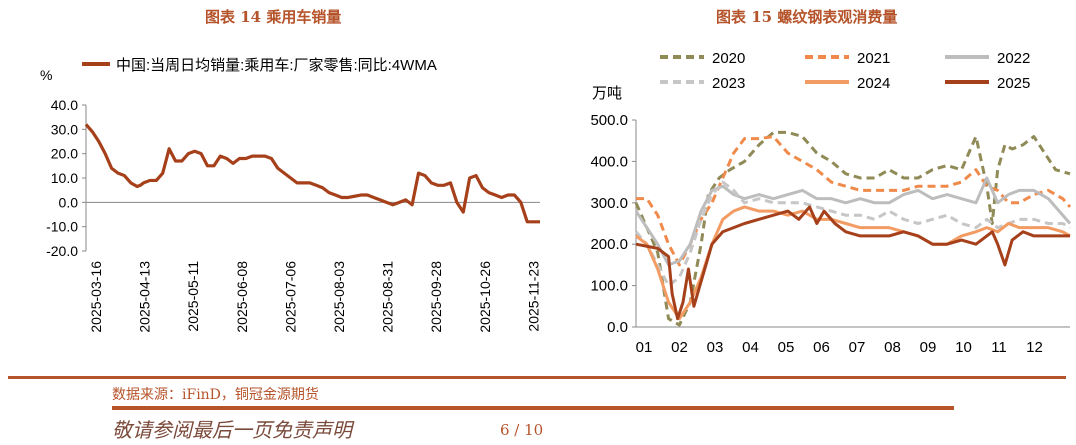 This screenshot has width=1076, height=445. What do you see at coordinates (533, 296) in the screenshot?
I see `x-tick-label: 2025-11-23` at bounding box center [533, 296].